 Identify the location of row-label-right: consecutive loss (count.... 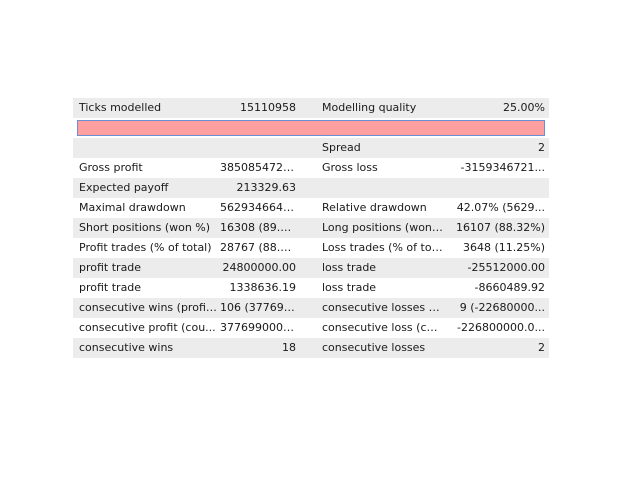
(382, 327).